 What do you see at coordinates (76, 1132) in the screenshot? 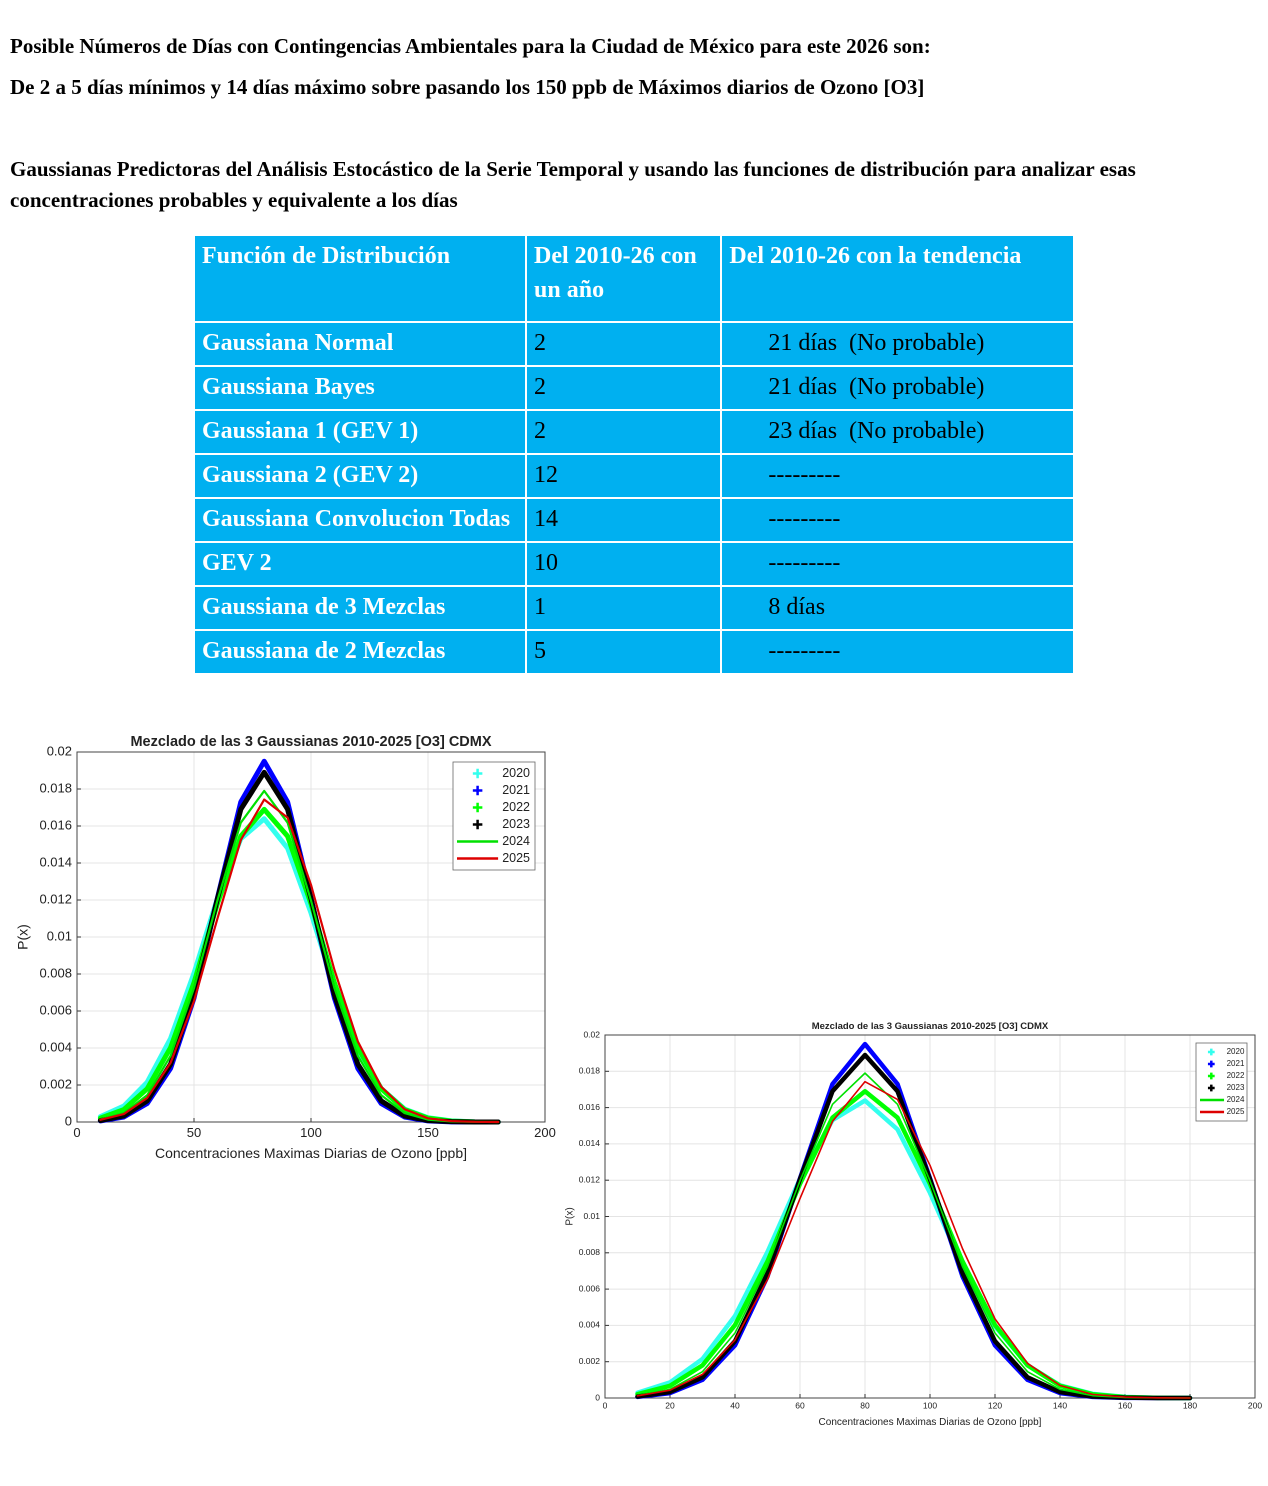
I see `x-tick-label: 0` at bounding box center [76, 1132].